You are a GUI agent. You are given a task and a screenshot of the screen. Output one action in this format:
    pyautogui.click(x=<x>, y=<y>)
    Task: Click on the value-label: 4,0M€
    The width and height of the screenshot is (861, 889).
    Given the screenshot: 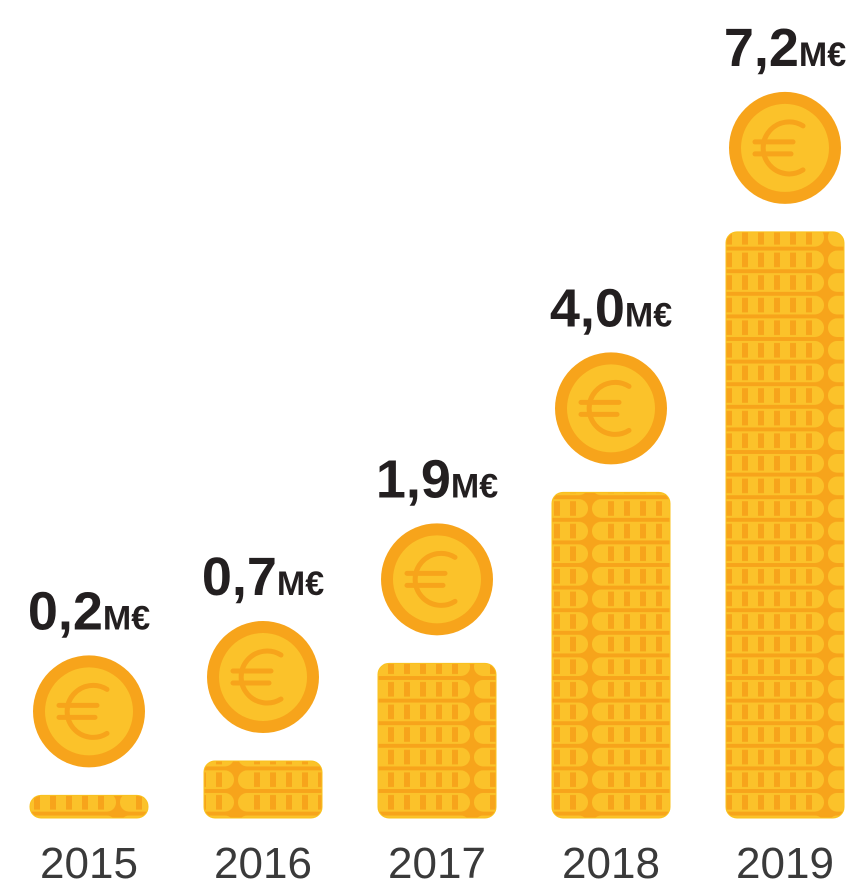 What is the action you would take?
    pyautogui.click(x=611, y=308)
    